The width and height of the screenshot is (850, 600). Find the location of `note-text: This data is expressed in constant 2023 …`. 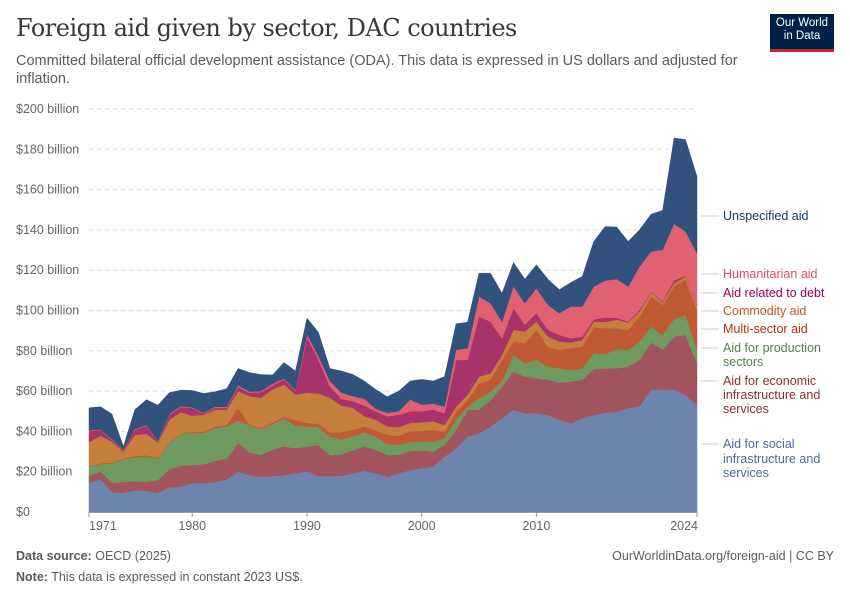

note-text: This data is expressed in constant 2023 … is located at coordinates (177, 577).